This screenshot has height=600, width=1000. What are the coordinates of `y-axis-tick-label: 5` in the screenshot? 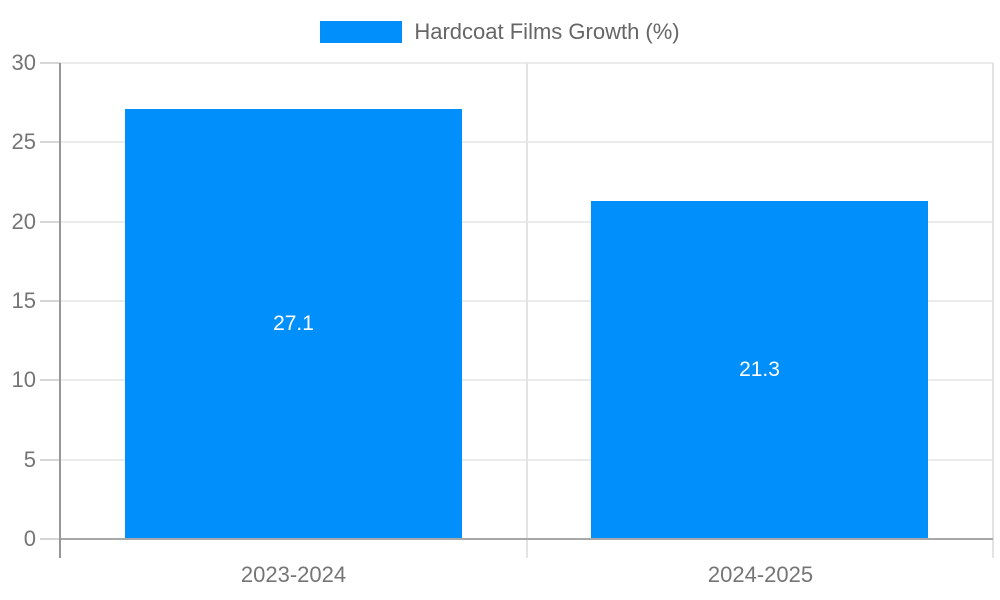 It's located at (29, 459).